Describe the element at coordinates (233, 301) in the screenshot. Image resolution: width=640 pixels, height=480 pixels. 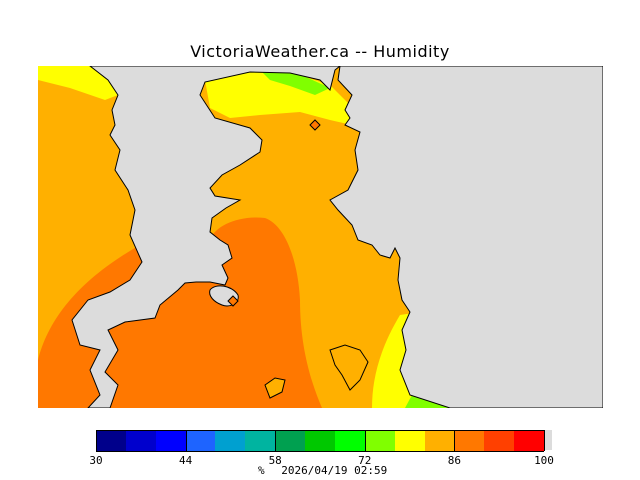
I see `station-marker-central` at that location.